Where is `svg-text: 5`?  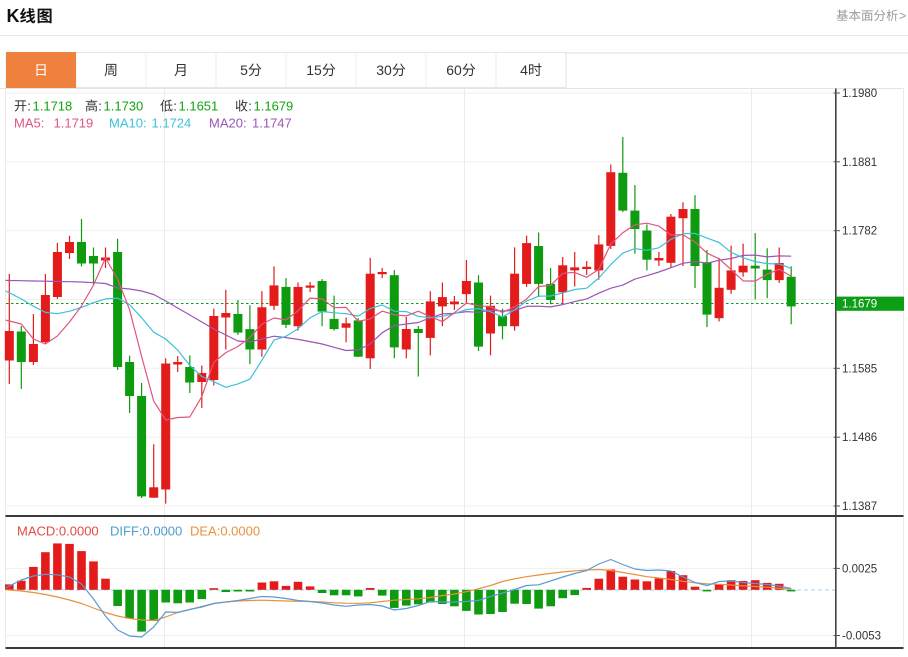 svg-text: 5 is located at coordinates (244, 70).